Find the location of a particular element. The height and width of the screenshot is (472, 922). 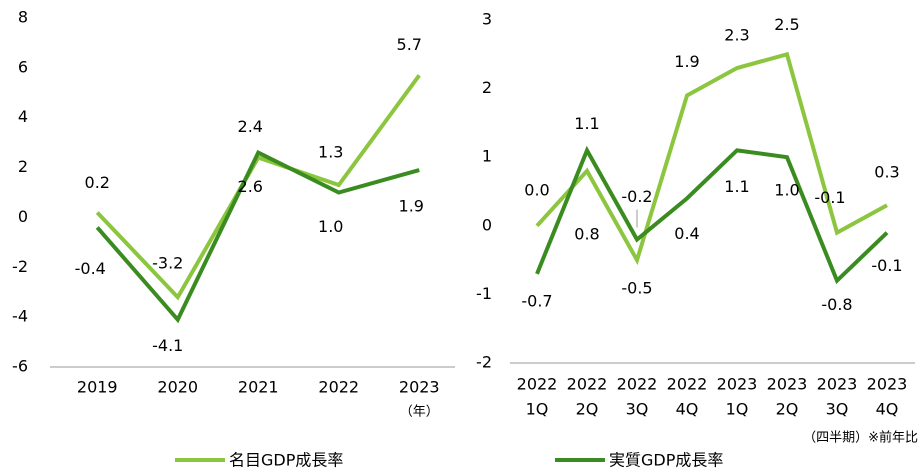

note: （四半期）※前年比 is located at coordinates (860, 438).